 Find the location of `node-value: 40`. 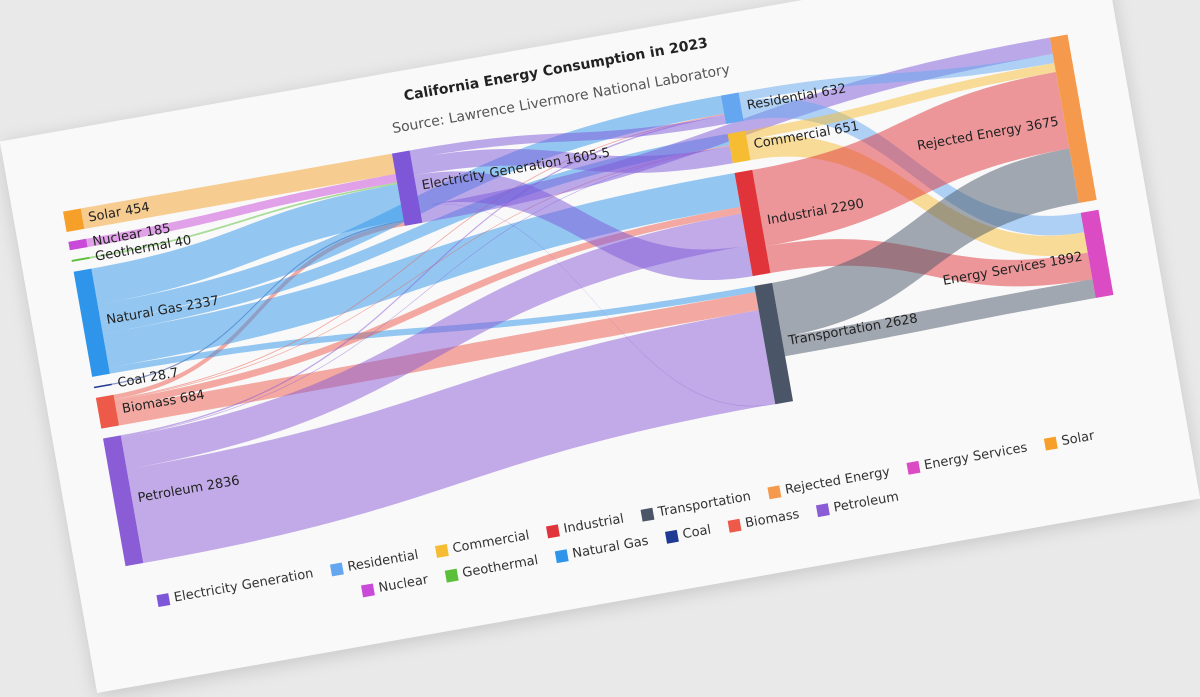

node-value: 40 is located at coordinates (183, 242).